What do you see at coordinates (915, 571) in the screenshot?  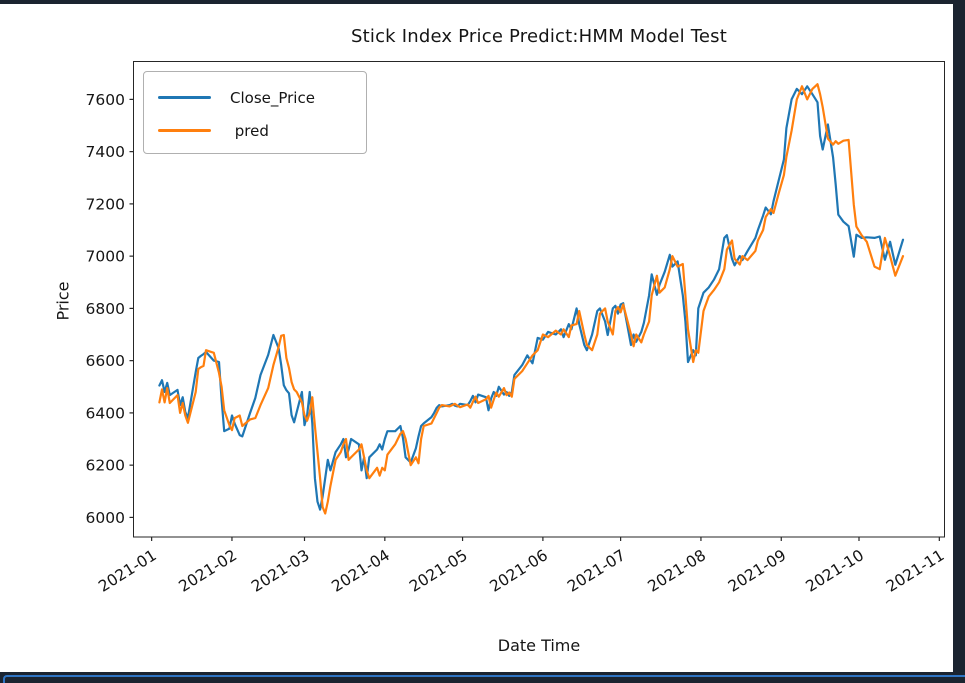 I see `x-tick-label: 2021-11` at bounding box center [915, 571].